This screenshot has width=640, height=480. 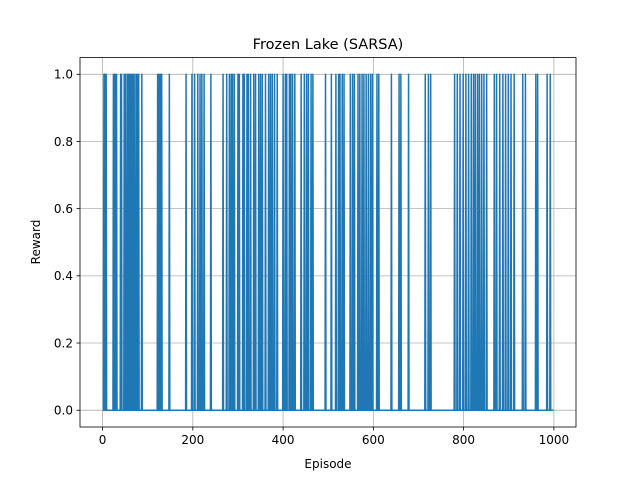 I want to click on x-tick-label: 1000, so click(x=554, y=440).